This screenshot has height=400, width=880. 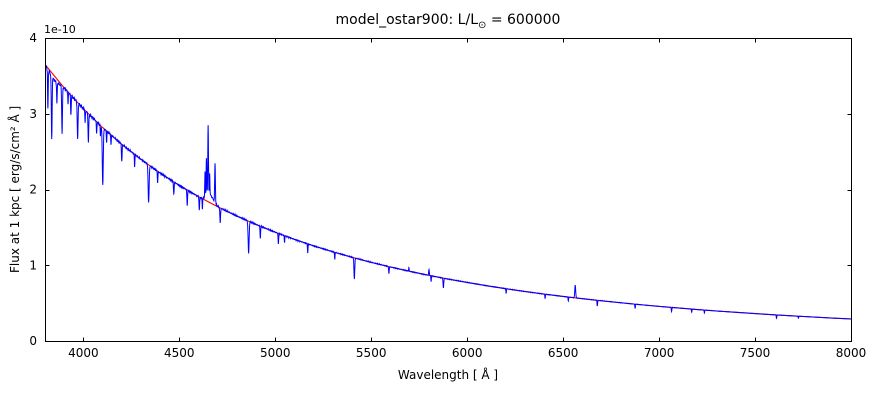 What do you see at coordinates (33, 265) in the screenshot?
I see `y-tick-label: 1` at bounding box center [33, 265].